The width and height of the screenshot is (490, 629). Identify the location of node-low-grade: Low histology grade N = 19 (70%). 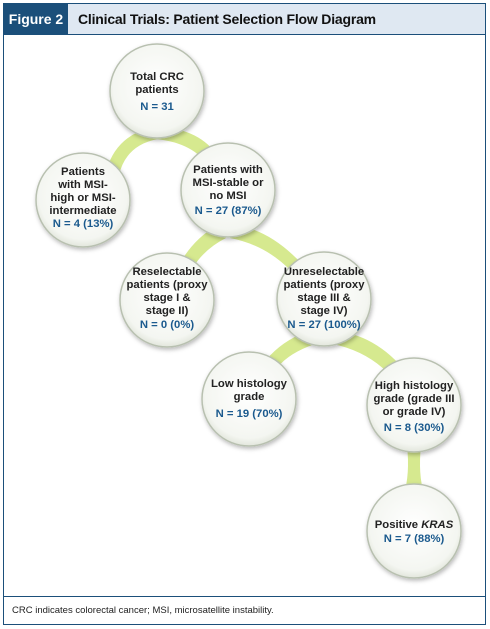
(249, 399).